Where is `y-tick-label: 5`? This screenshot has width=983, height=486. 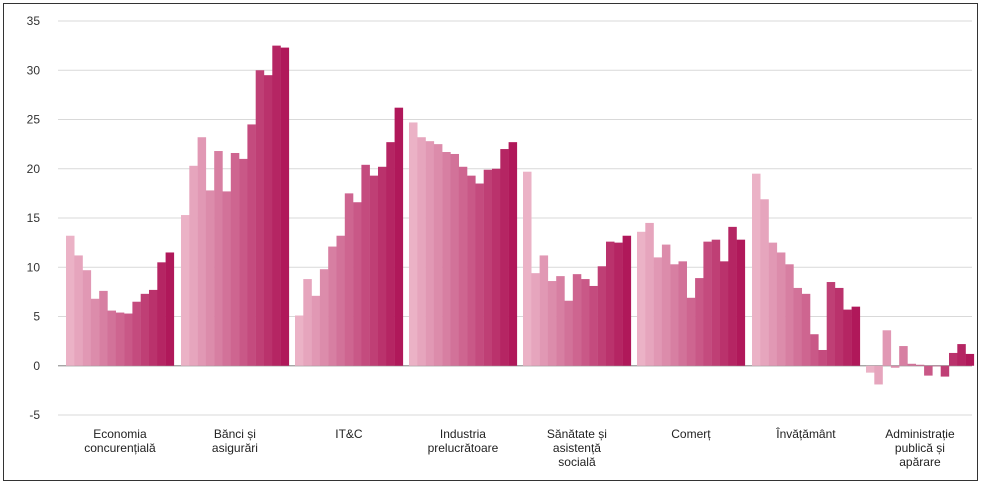
y-tick-label: 5 is located at coordinates (36, 317).